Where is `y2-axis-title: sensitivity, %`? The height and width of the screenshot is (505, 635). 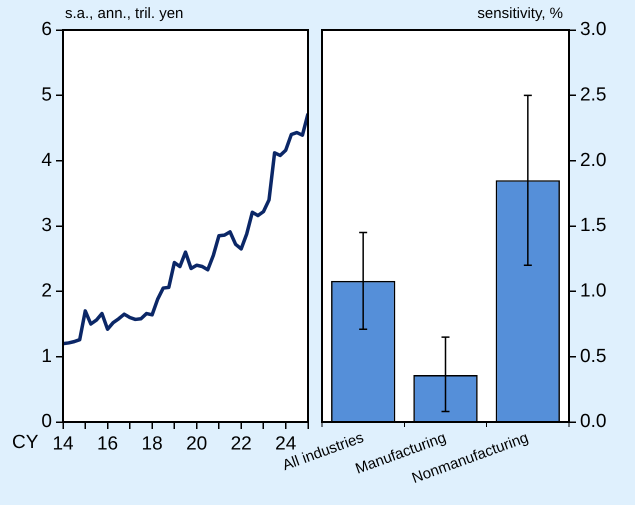 y2-axis-title: sensitivity, % is located at coordinates (520, 13).